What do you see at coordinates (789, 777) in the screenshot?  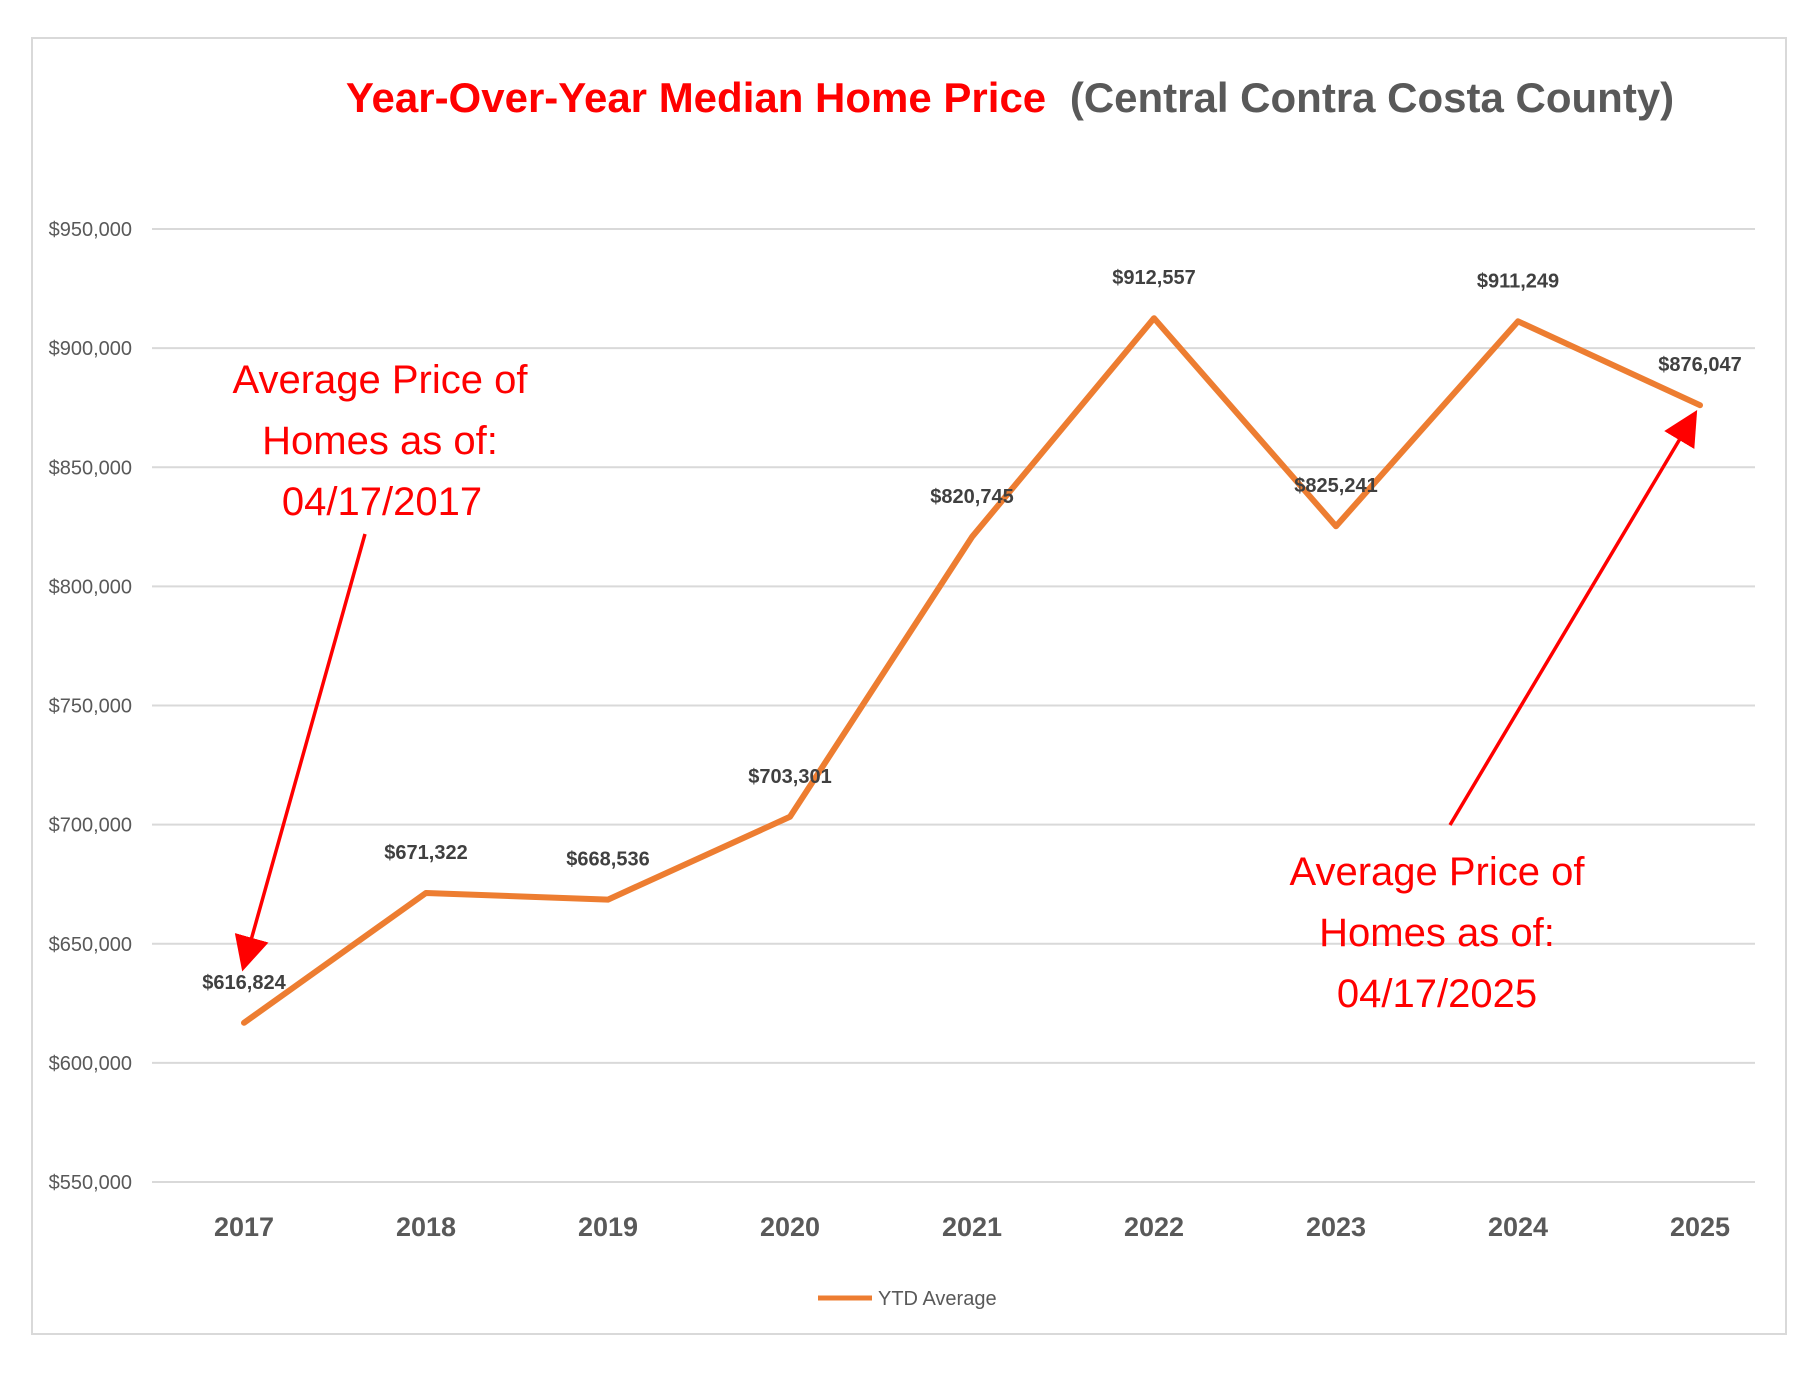 I see `data-label: $703,301` at bounding box center [789, 777].